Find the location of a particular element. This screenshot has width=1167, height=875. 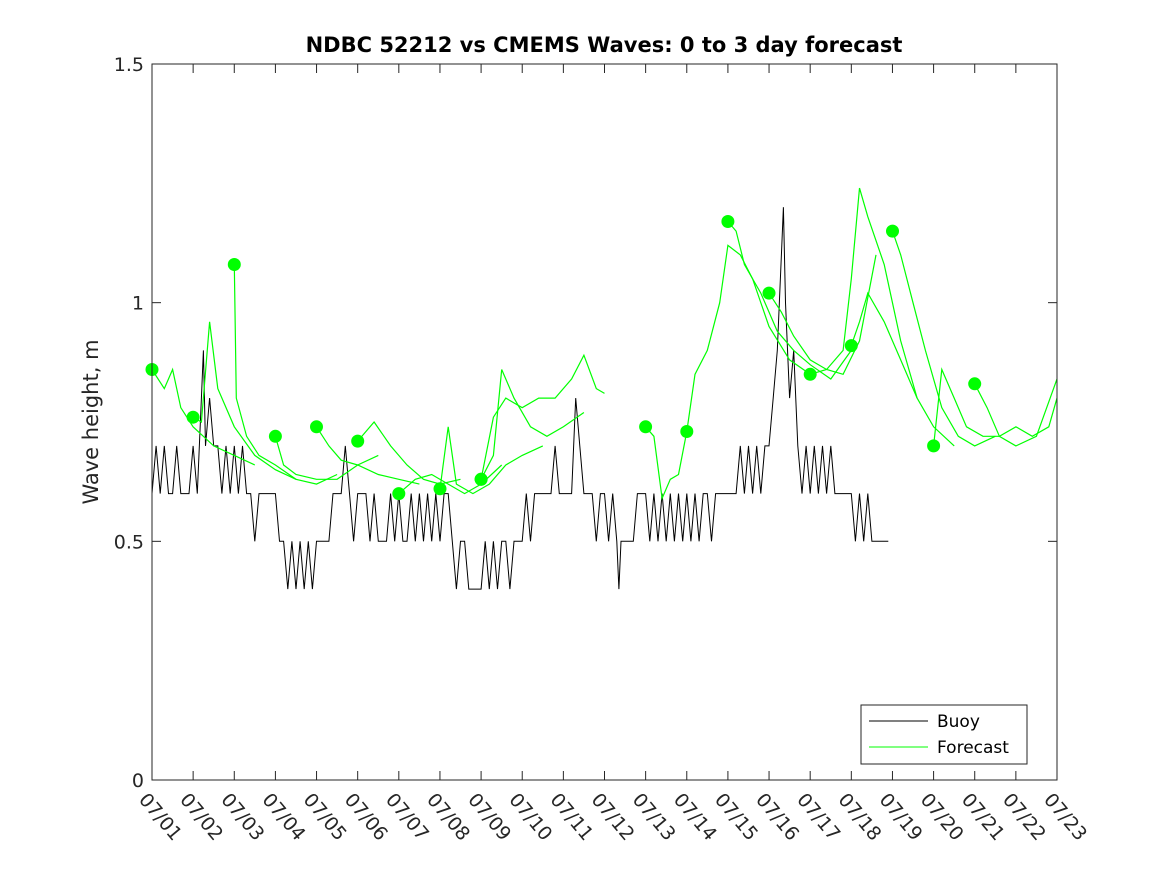

x-tick-label: 07/23 is located at coordinates (1065, 817).